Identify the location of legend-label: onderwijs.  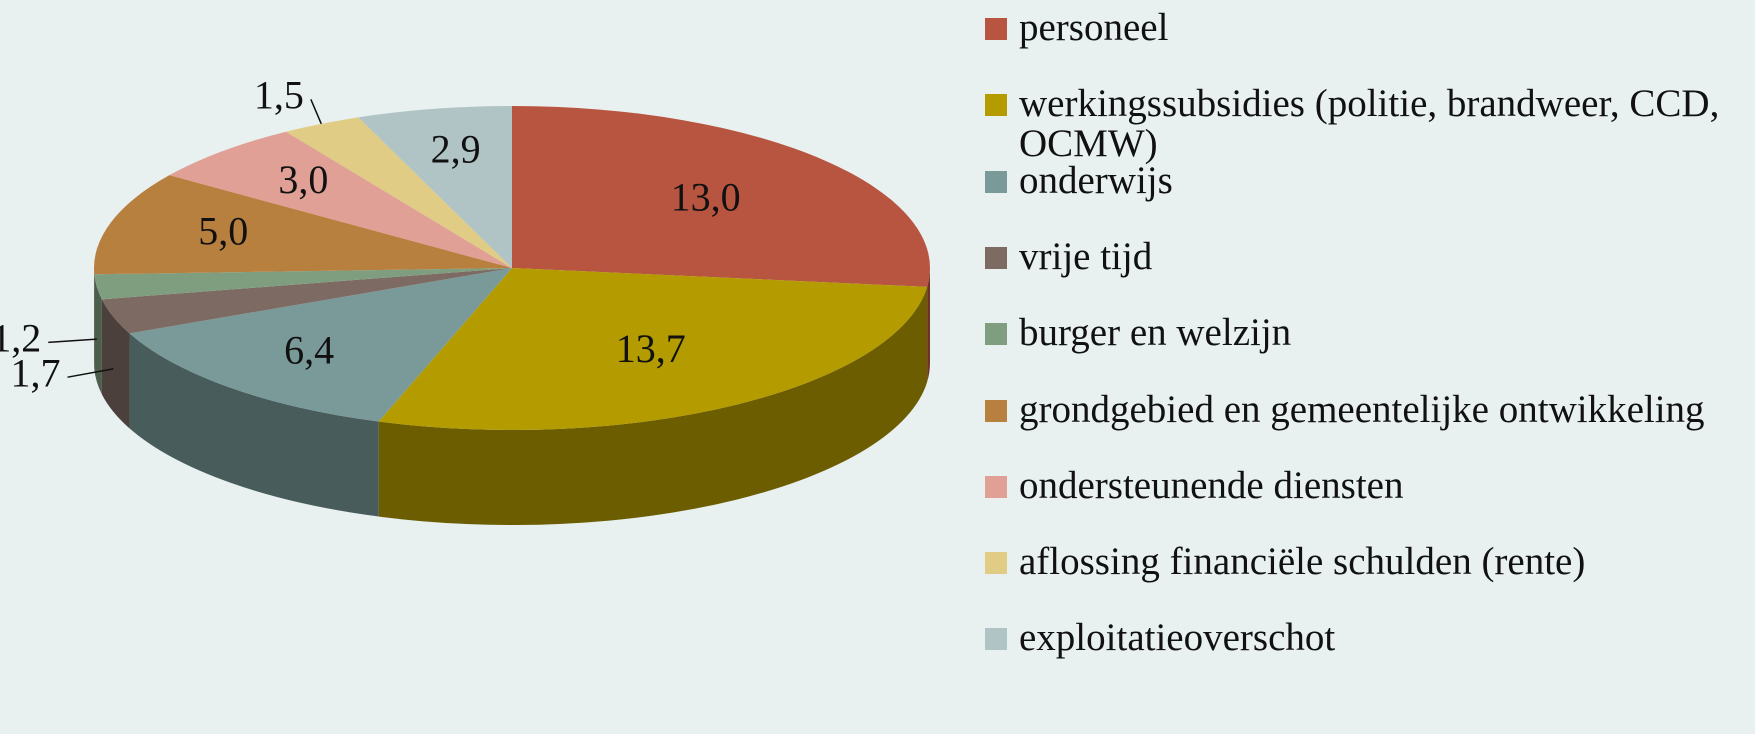
(1096, 180).